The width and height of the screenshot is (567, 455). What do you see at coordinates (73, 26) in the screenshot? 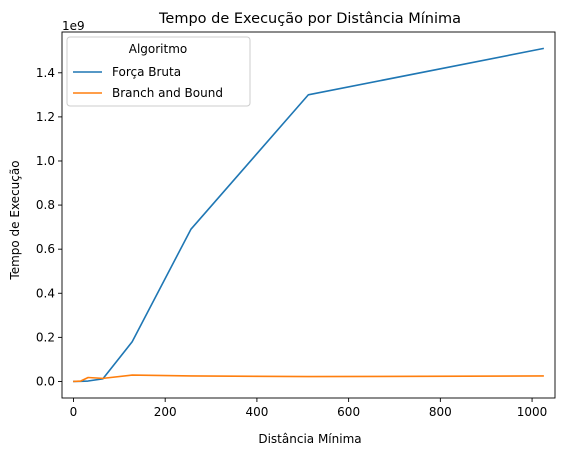
I see `y-offset-label: 1e9` at bounding box center [73, 26].